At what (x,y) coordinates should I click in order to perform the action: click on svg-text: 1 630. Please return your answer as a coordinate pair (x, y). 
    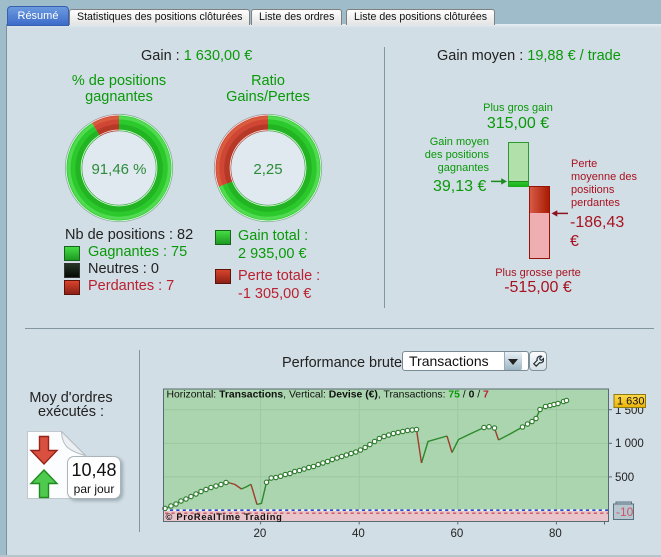
    Looking at the image, I should click on (631, 402).